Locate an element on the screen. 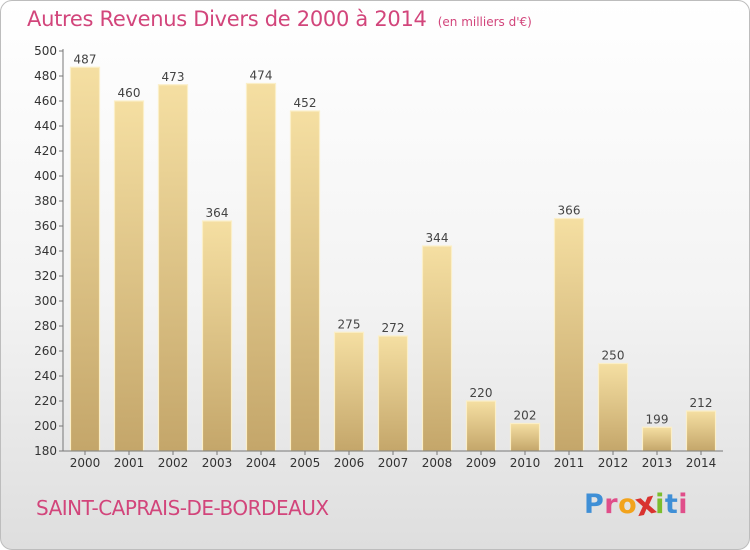  brand-logo-letter: t is located at coordinates (671, 504).